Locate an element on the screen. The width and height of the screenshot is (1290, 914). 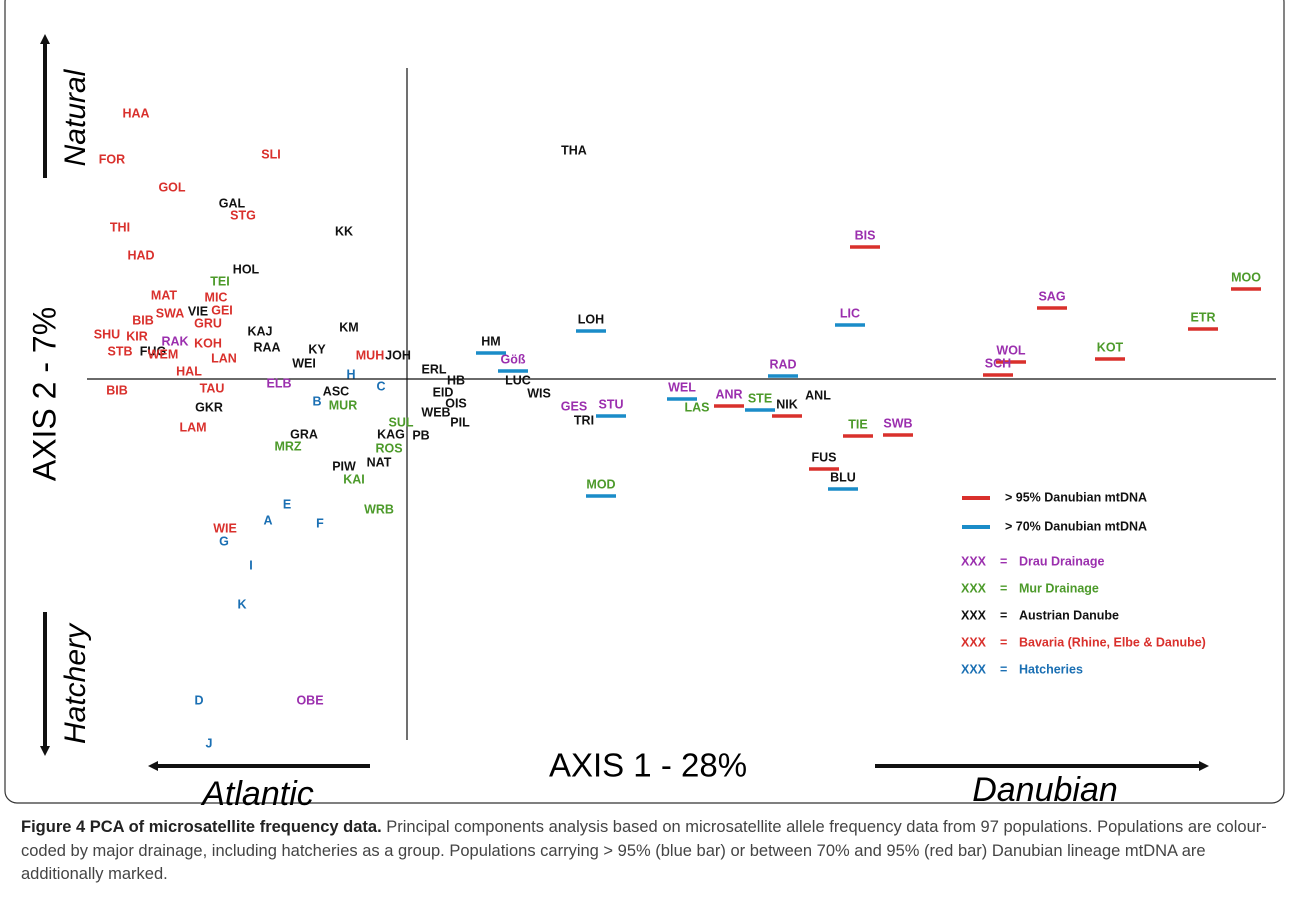
population-label: RAD is located at coordinates (782, 364).